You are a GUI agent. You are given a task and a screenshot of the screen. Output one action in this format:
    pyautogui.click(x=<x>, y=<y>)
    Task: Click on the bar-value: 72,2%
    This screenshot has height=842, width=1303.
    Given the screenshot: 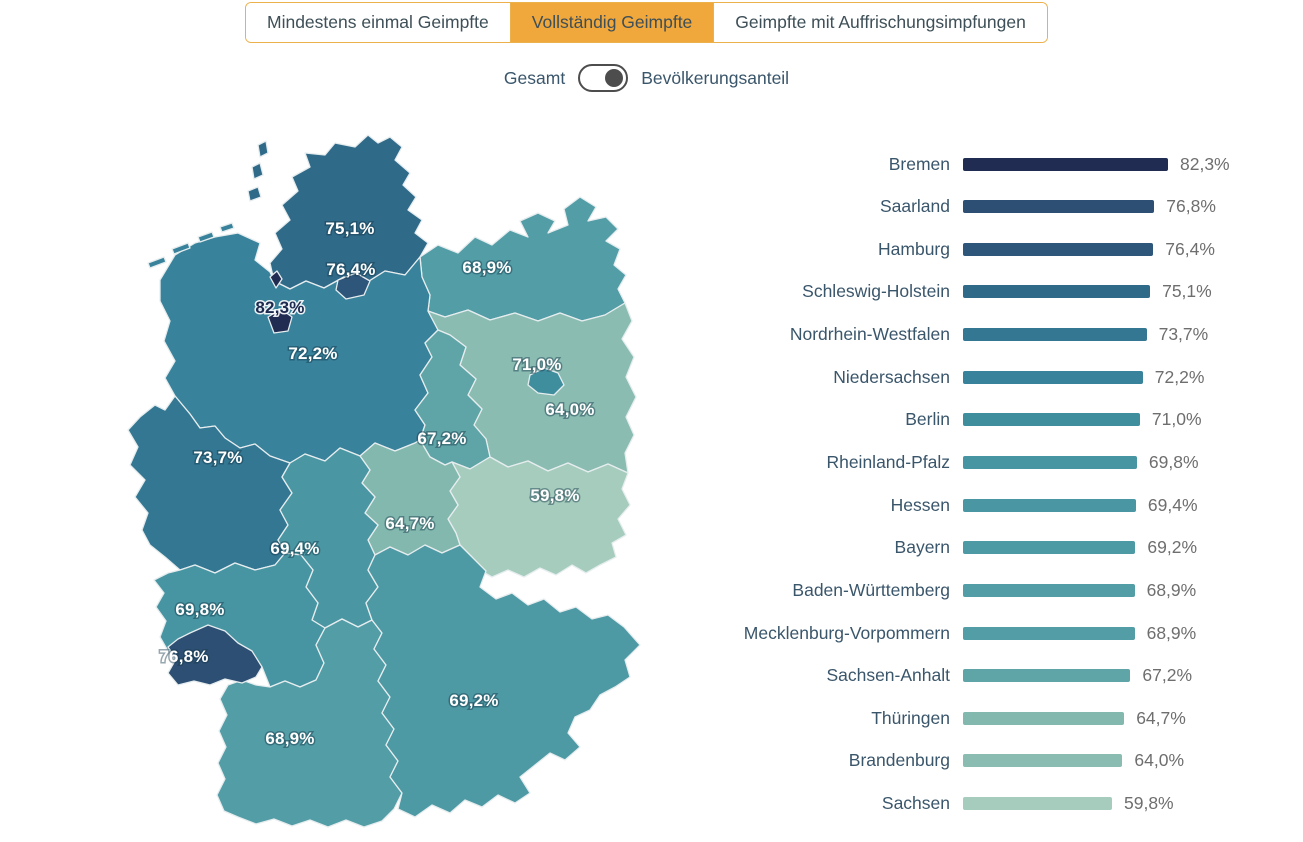 What is the action you would take?
    pyautogui.click(x=1179, y=376)
    